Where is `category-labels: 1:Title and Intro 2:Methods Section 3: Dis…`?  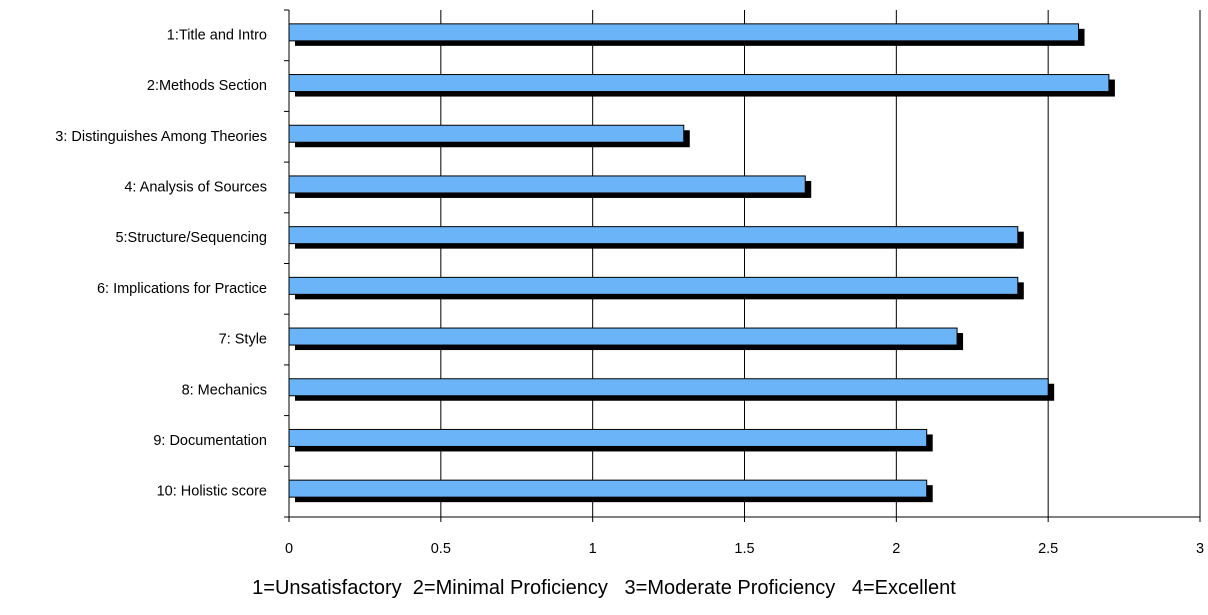 category-labels: 1:Title and Intro 2:Methods Section 3: Dis… is located at coordinates (161, 263).